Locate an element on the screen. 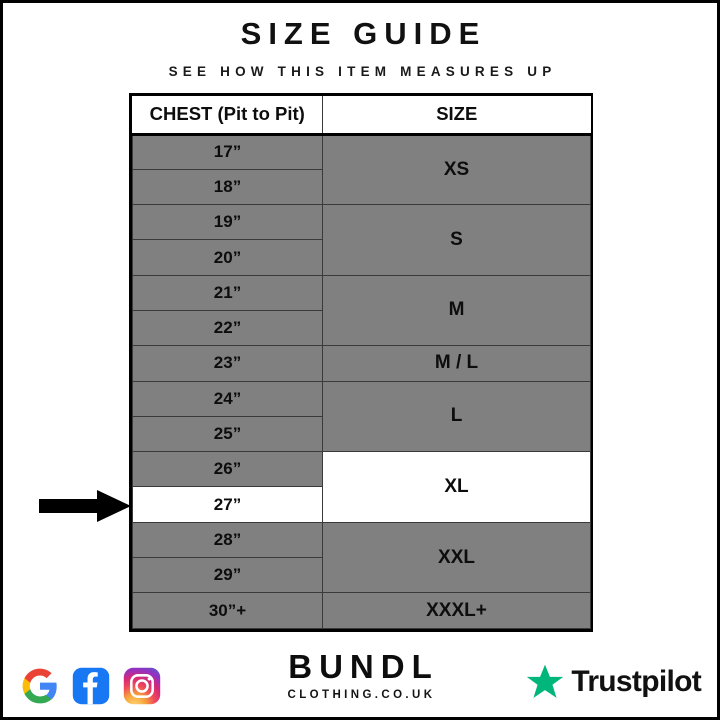  table-row: 24” L is located at coordinates (361, 416).